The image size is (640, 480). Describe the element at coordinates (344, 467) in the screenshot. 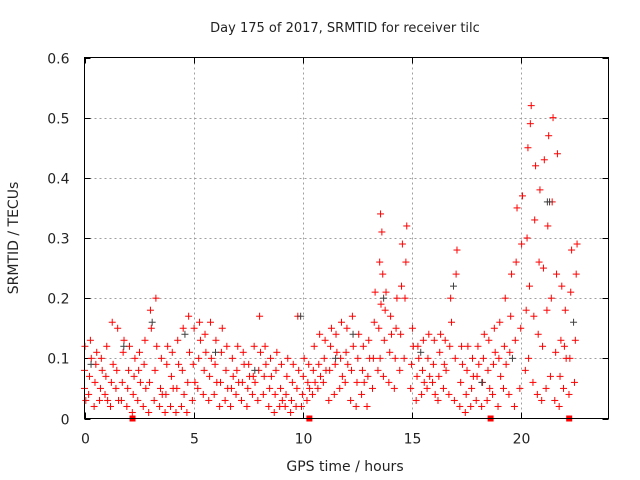

I see `x-axis-label: GPS time / hours` at that location.